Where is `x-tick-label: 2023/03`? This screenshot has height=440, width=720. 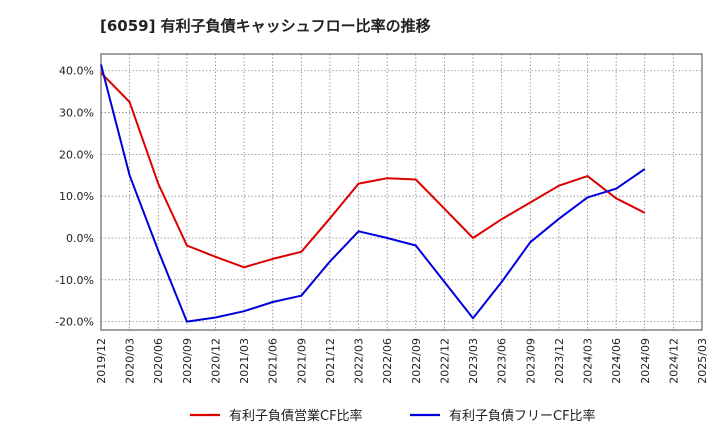
x-tick-label: 2023/03 is located at coordinates (473, 361).